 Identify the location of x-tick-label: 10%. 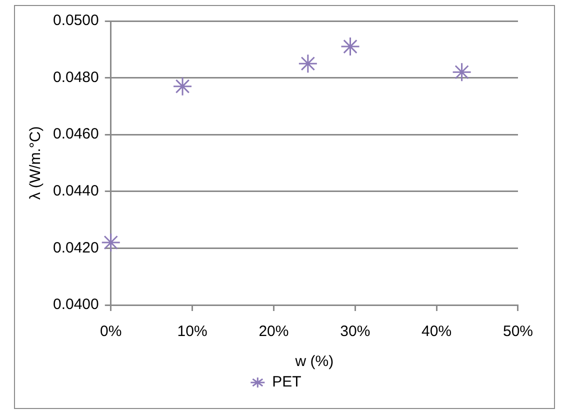
(192, 331).